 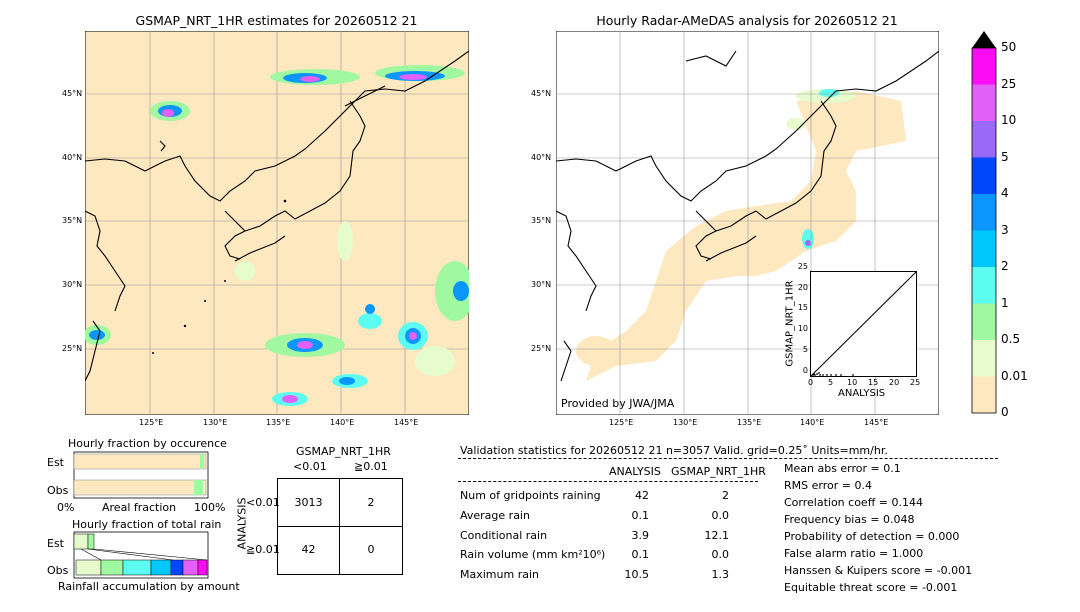 What do you see at coordinates (504, 535) in the screenshot?
I see `validation-row-label: Conditional rain` at bounding box center [504, 535].